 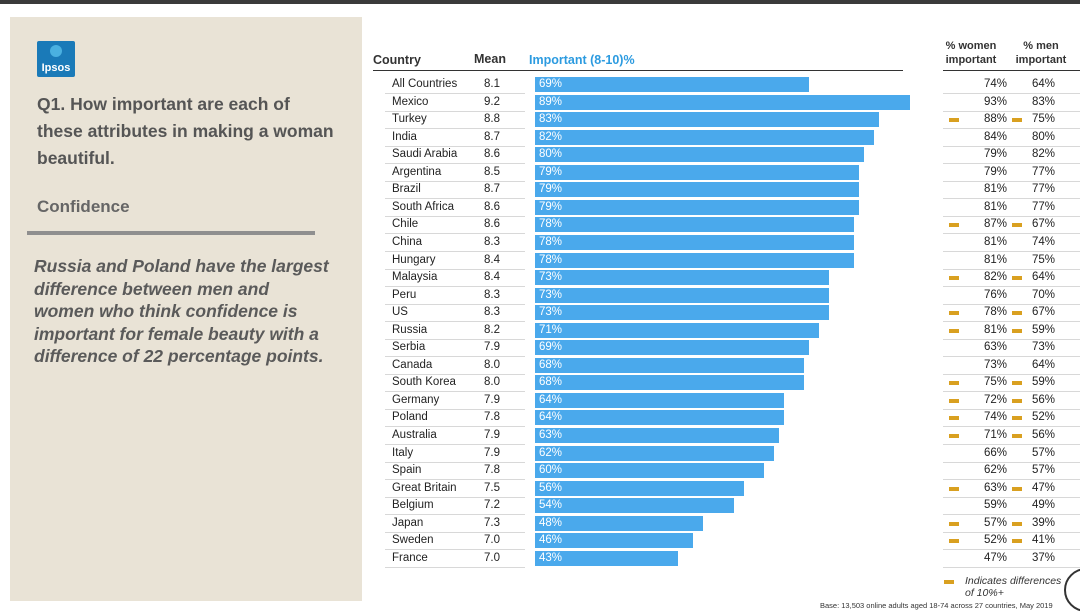 I want to click on table-row: South Africa 8.6 79% 81% 77%, so click(x=732, y=208).